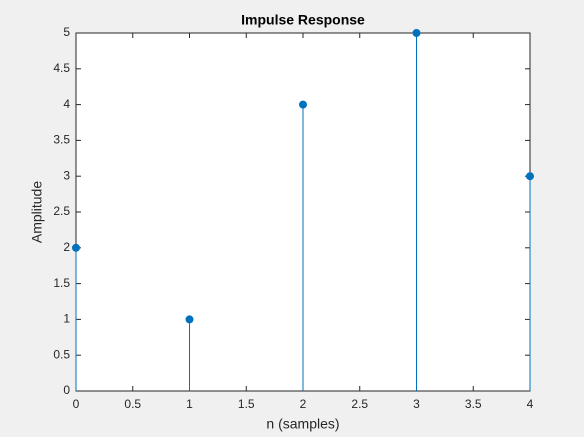 Image resolution: width=584 pixels, height=437 pixels. I want to click on x-tick-label: 0, so click(76, 404).